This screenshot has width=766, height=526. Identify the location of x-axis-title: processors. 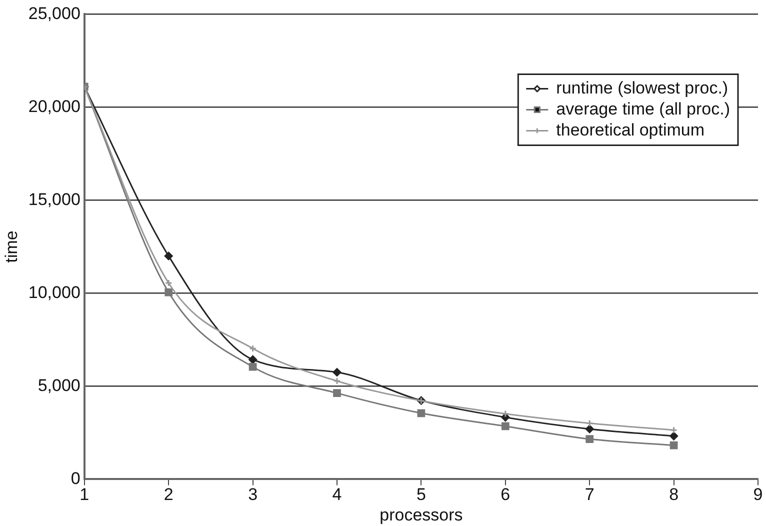
(421, 514).